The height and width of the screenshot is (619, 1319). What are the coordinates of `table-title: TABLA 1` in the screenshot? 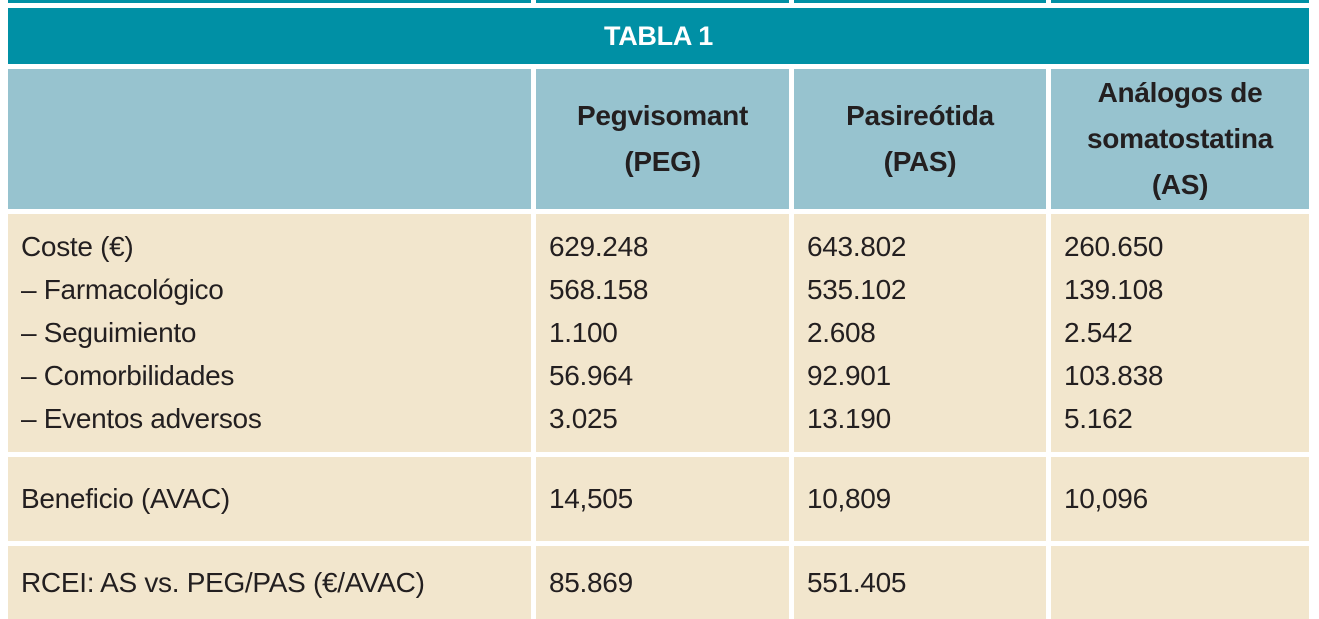 It's located at (658, 36).